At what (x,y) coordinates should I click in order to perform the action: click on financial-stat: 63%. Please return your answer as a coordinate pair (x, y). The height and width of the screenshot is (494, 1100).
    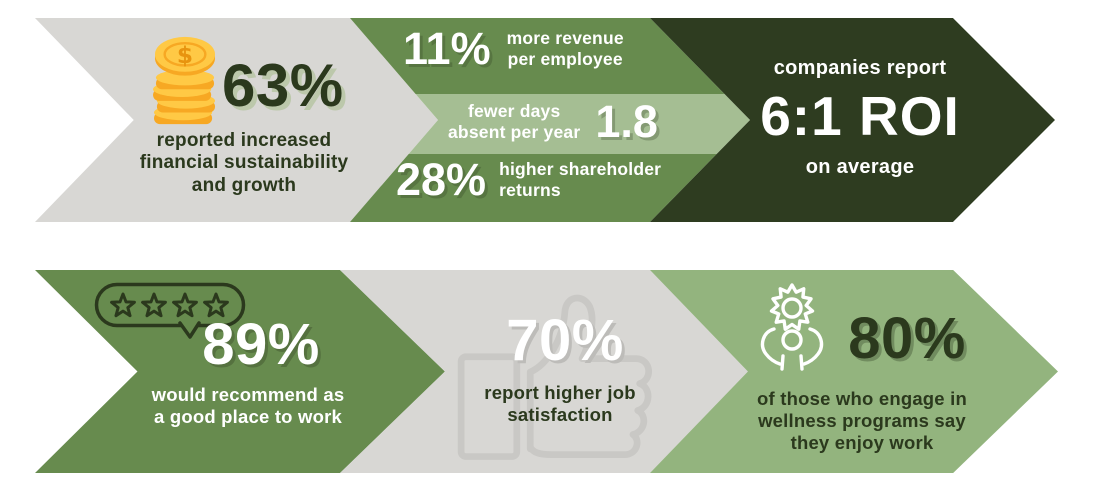
    Looking at the image, I should click on (283, 85).